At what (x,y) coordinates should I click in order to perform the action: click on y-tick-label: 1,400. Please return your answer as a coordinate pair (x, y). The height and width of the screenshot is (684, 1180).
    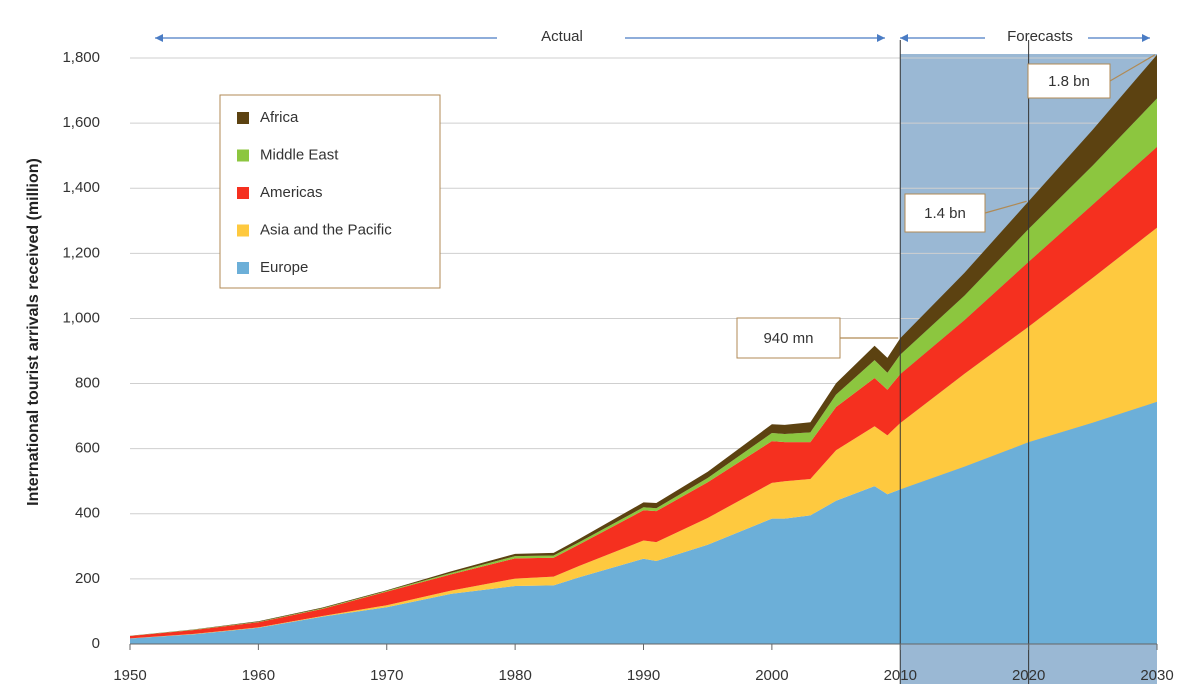
    Looking at the image, I should click on (81, 187).